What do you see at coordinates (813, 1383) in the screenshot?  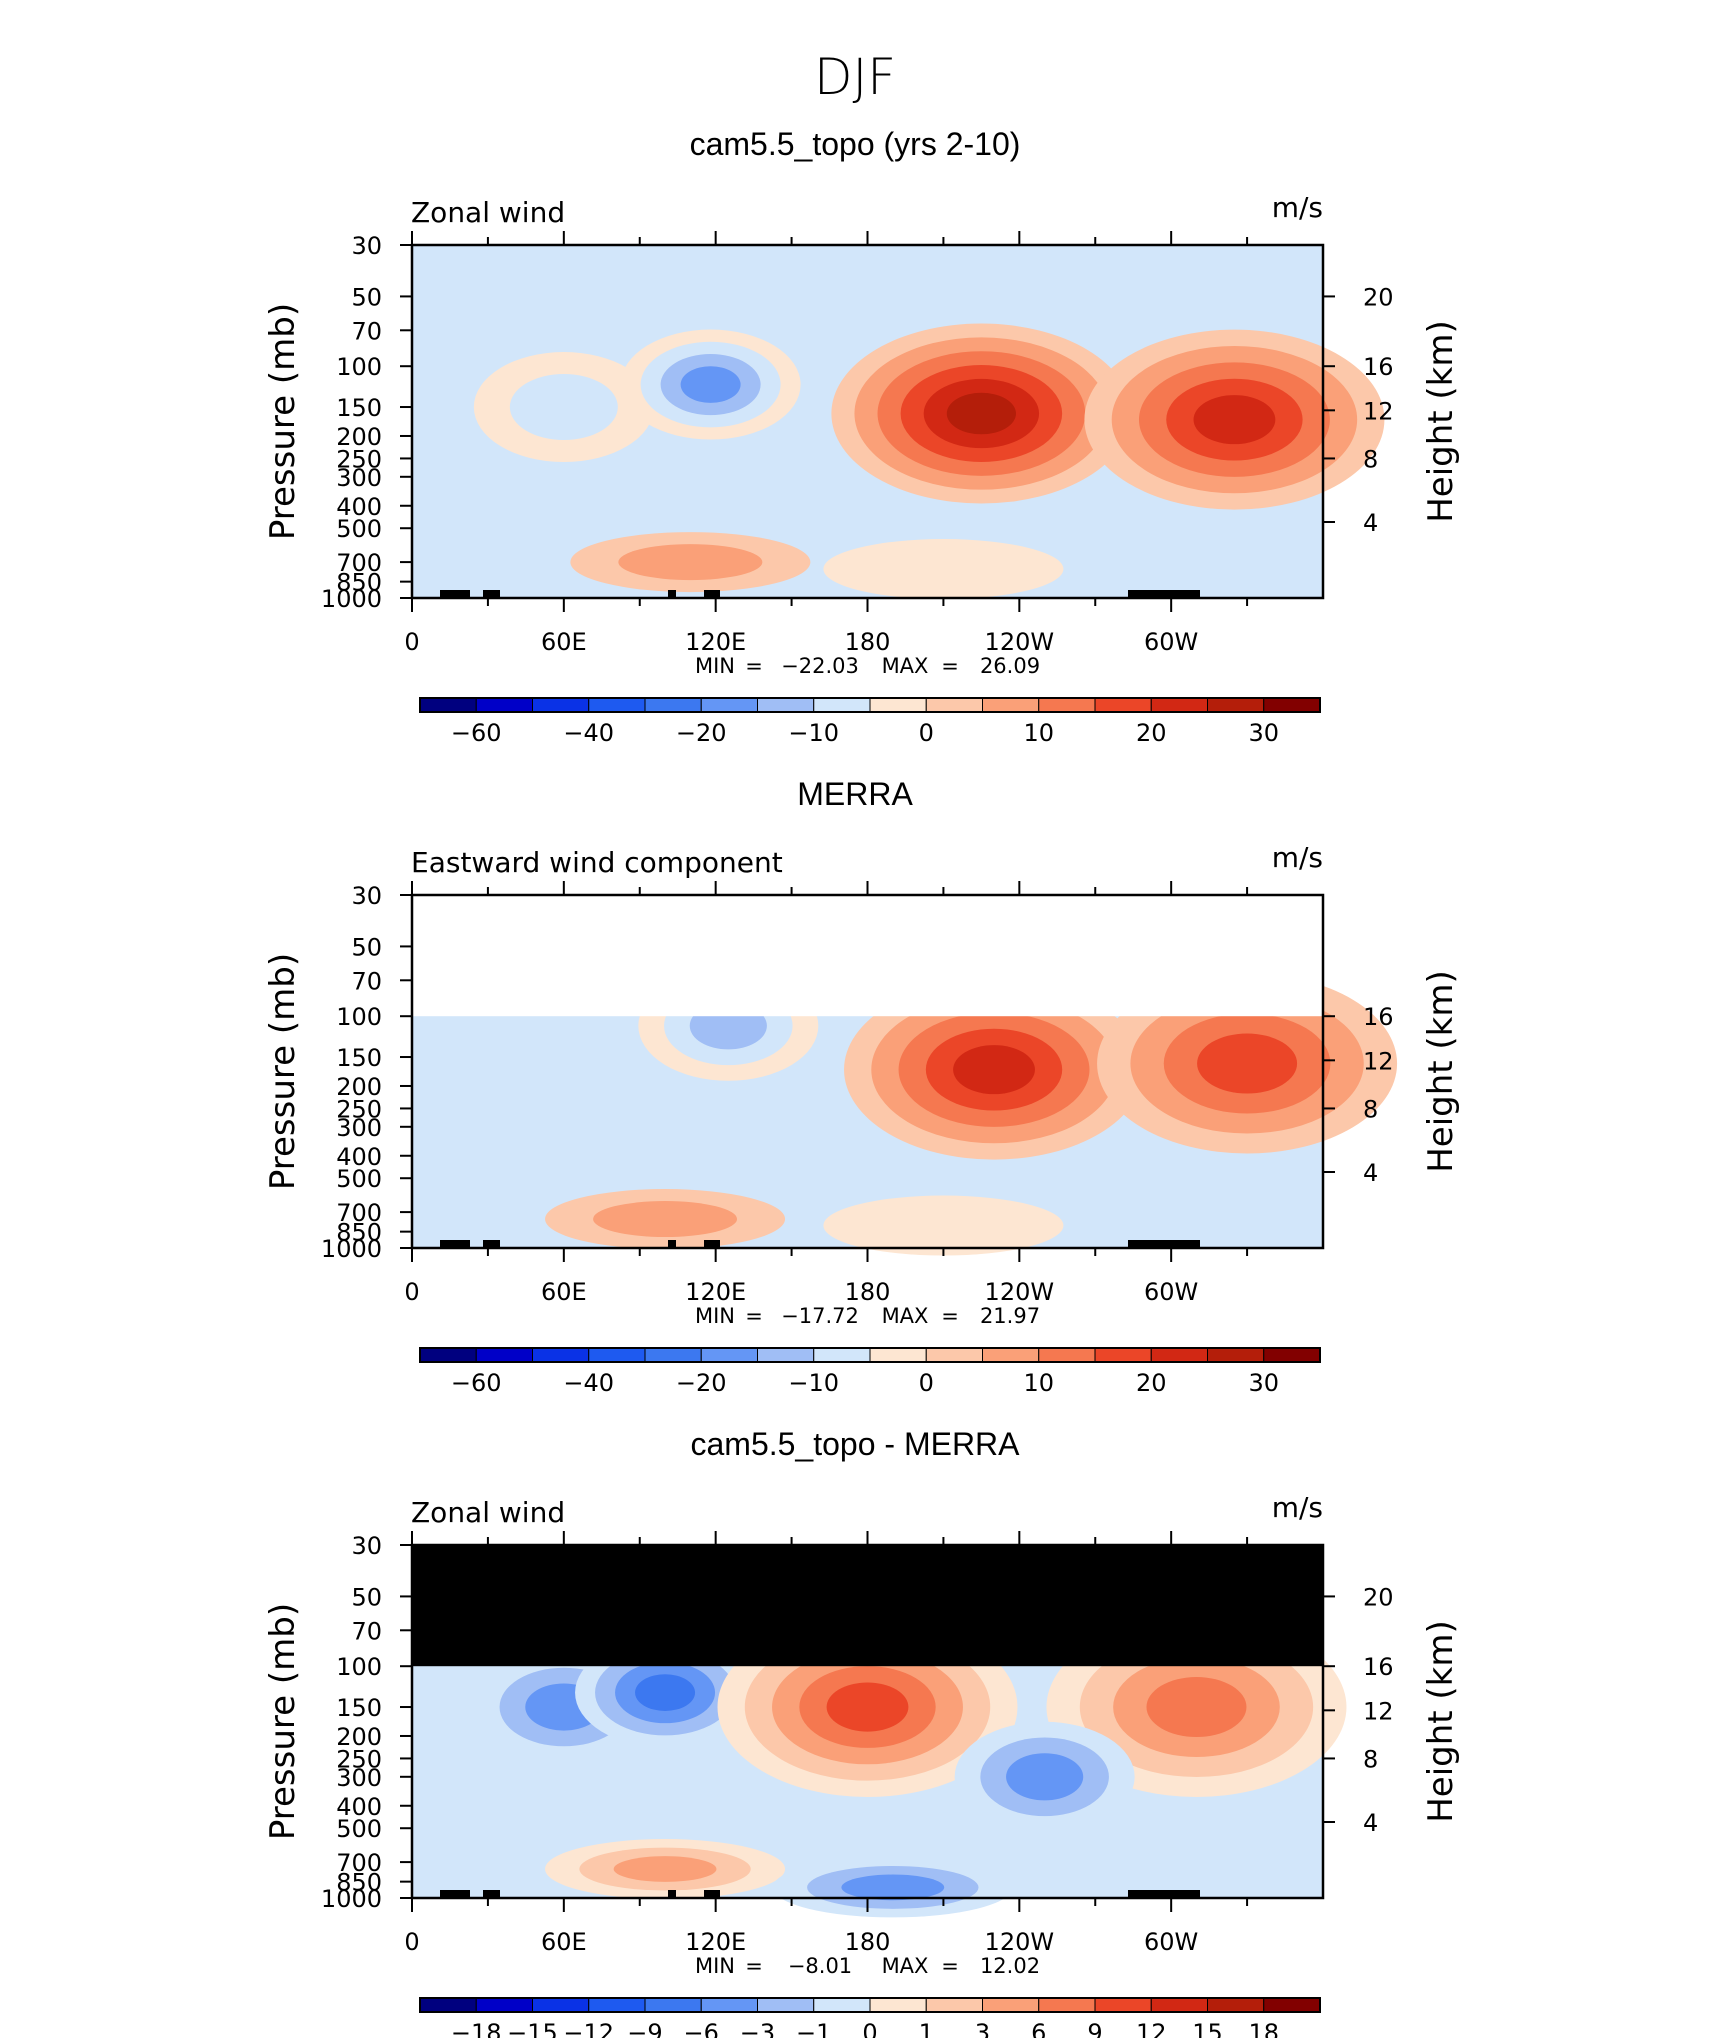 I see `colorbar-label: −10` at bounding box center [813, 1383].